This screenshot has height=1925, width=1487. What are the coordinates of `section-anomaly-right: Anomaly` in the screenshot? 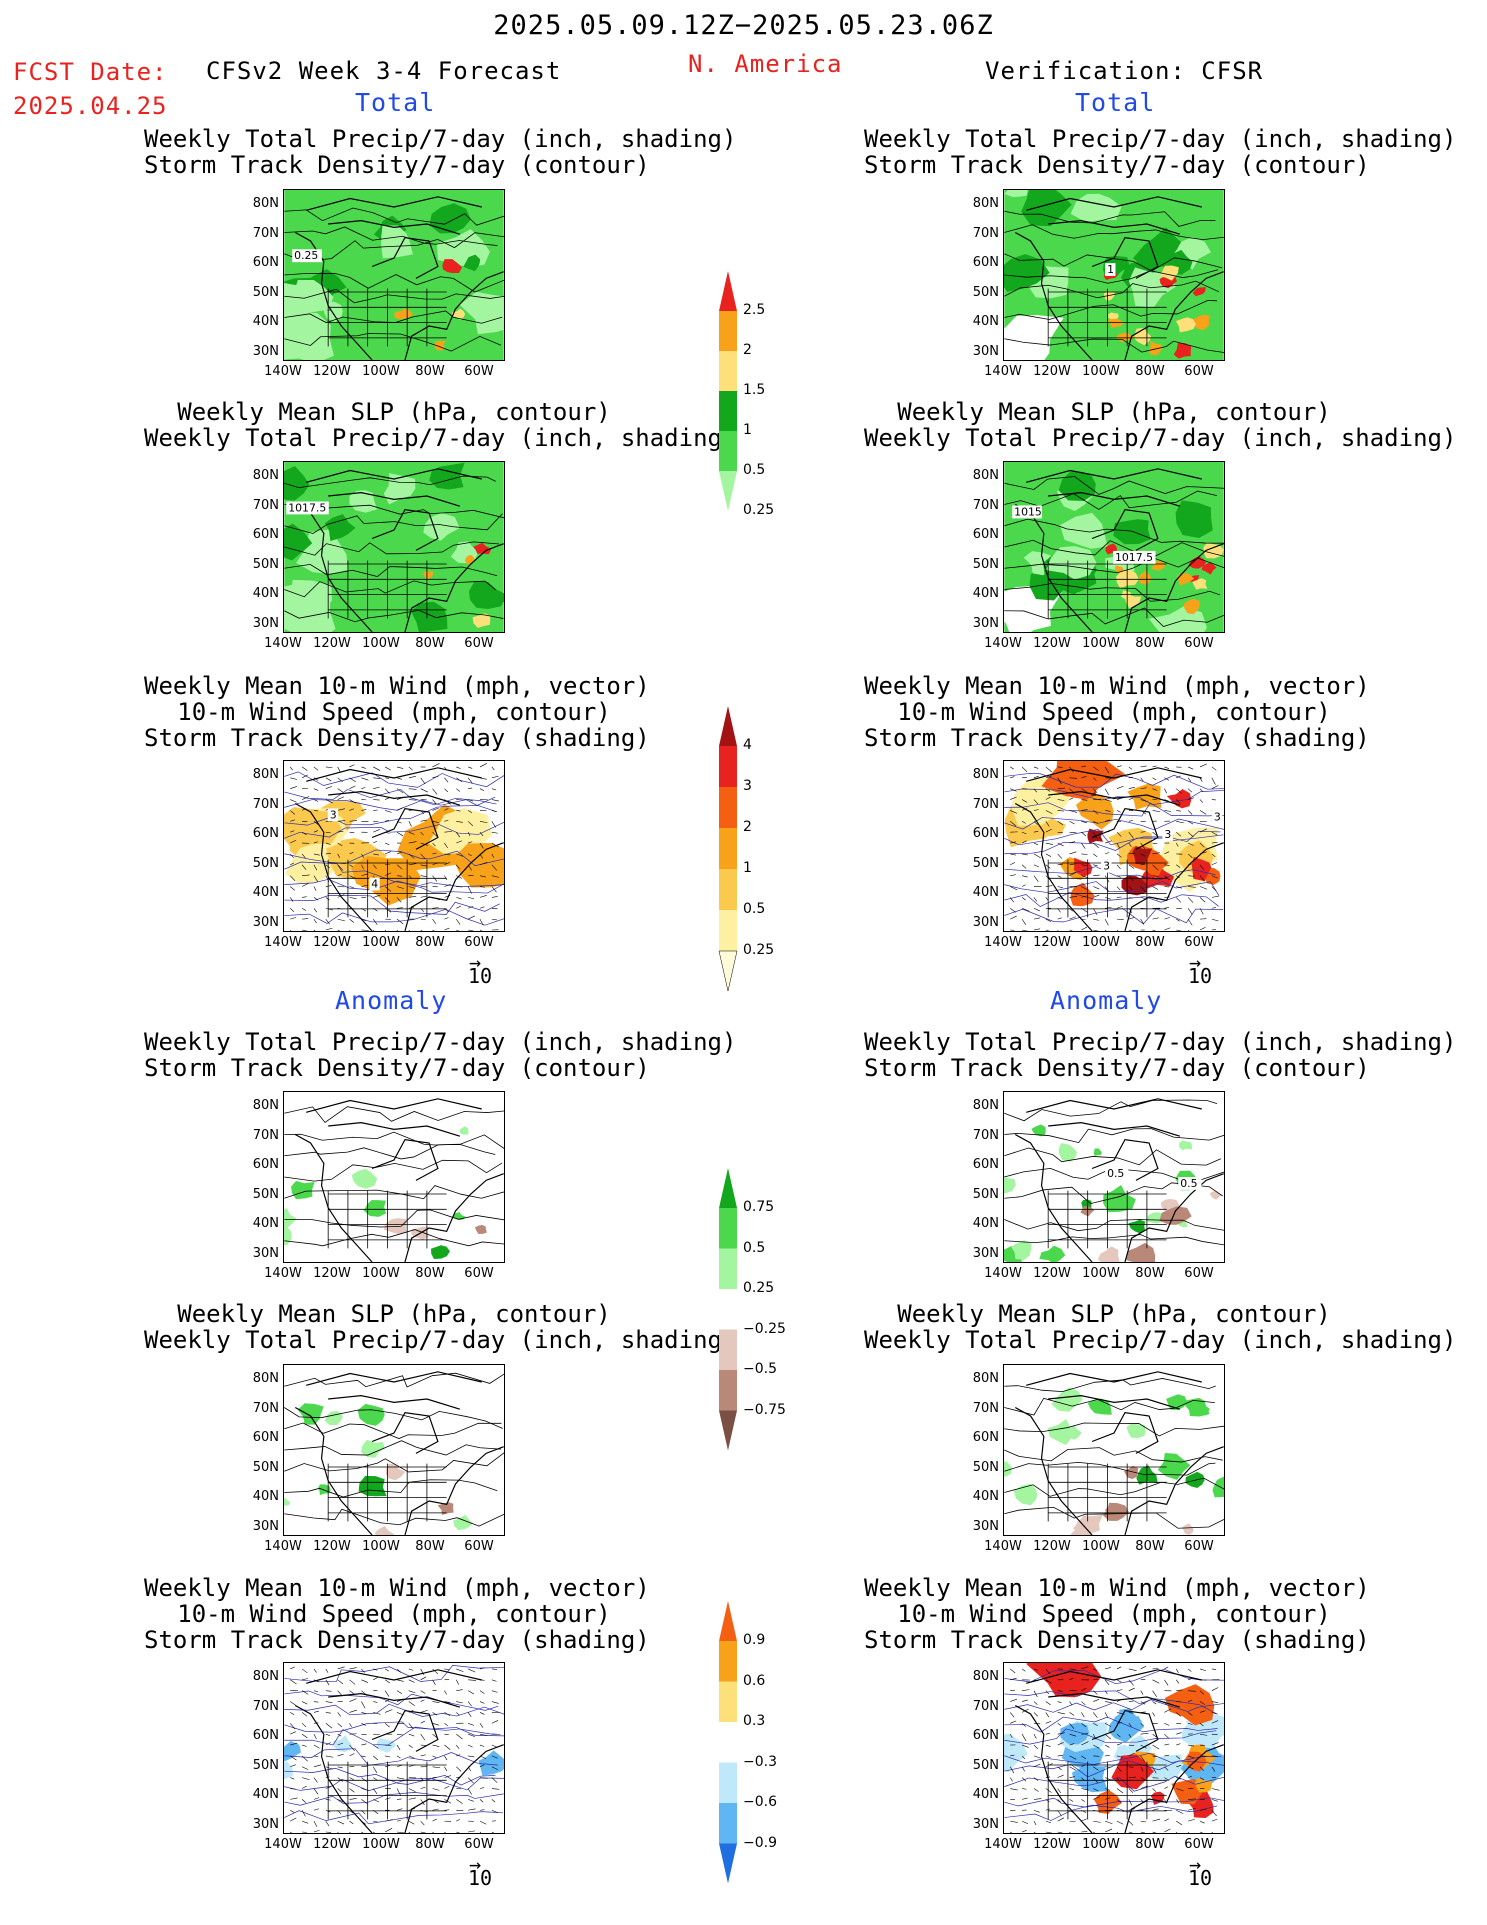 It's located at (1106, 1000).